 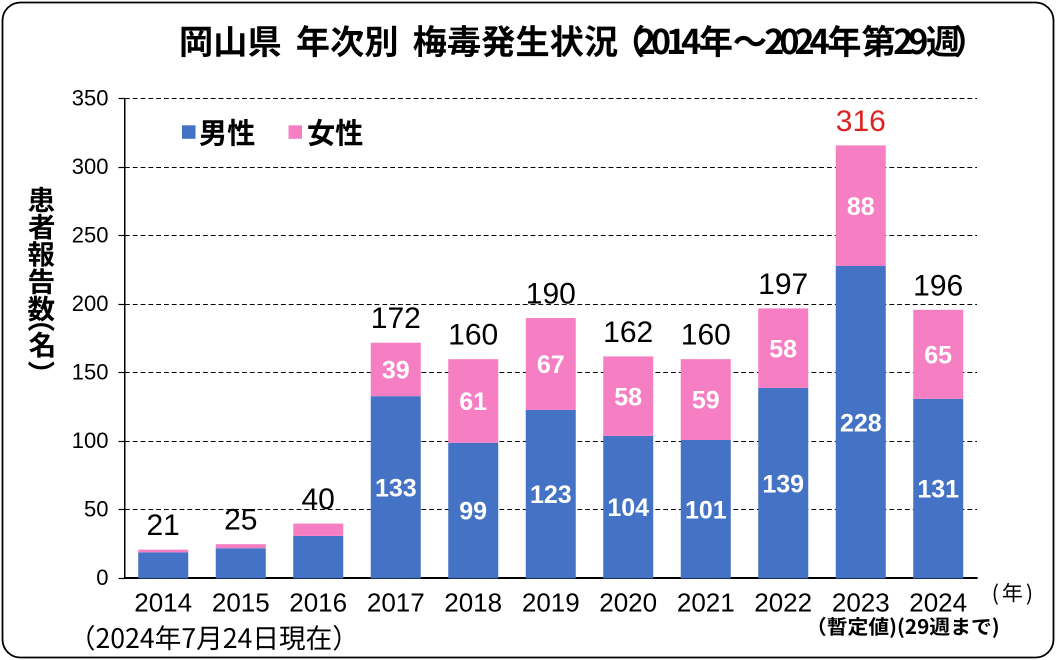 What do you see at coordinates (783, 284) in the screenshot?
I see `svg-text: 197` at bounding box center [783, 284].